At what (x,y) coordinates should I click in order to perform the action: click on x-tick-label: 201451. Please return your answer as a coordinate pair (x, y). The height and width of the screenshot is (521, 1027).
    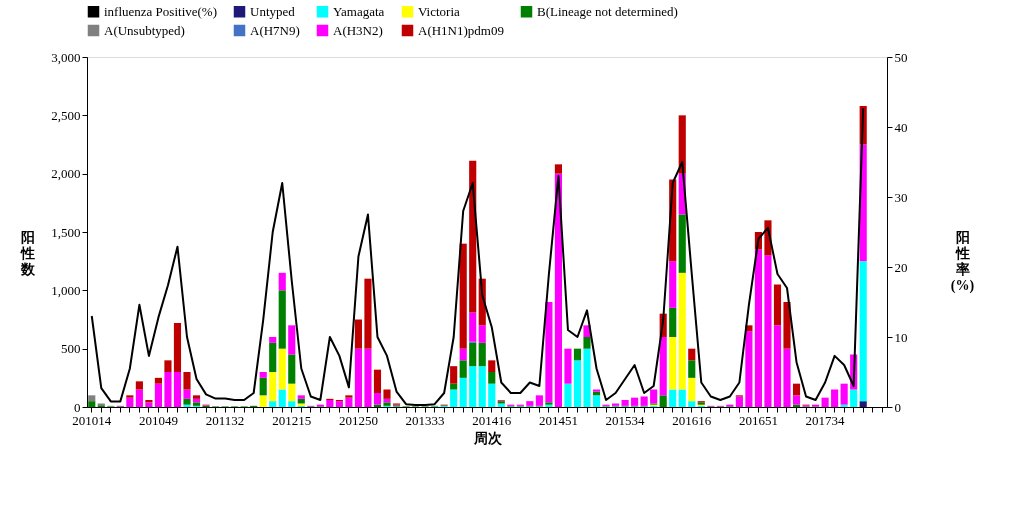
    Looking at the image, I should click on (558, 420).